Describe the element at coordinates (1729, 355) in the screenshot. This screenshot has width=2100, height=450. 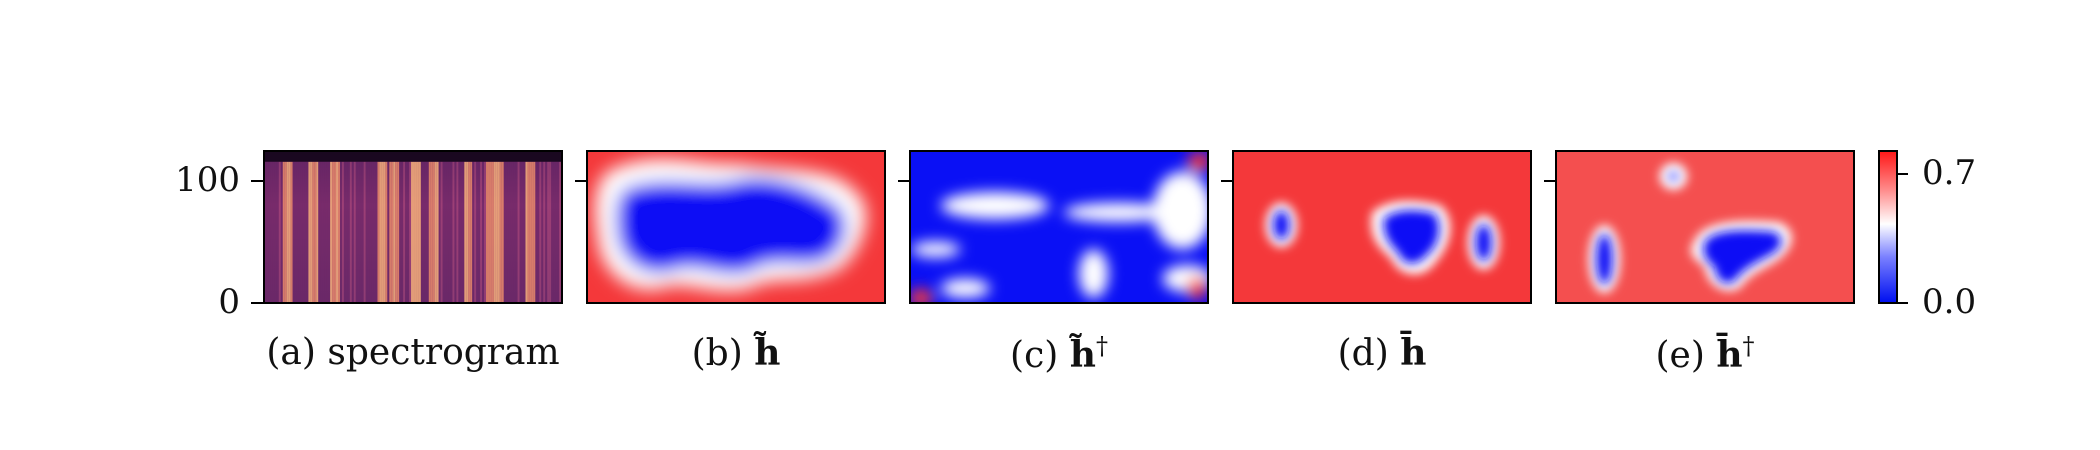
I see `caption-e-symbol: h̄` at that location.